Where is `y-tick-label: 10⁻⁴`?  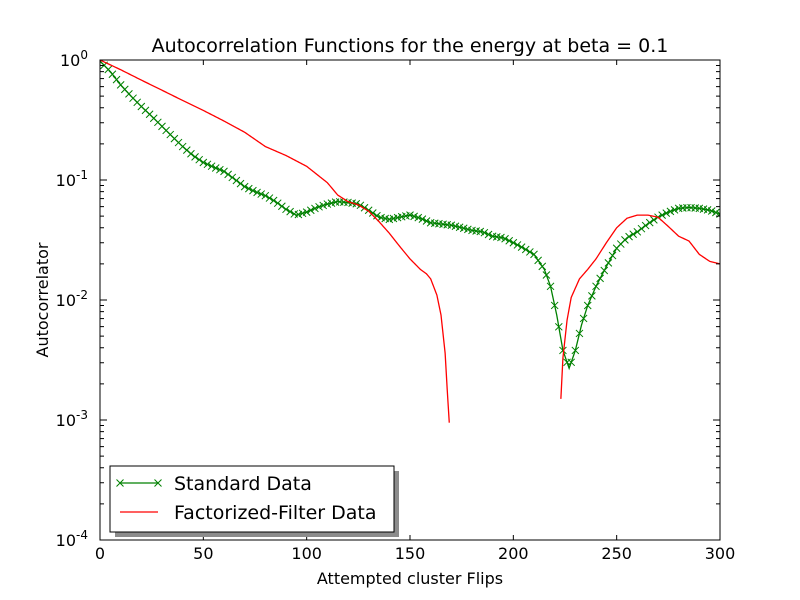
y-tick-label: 10⁻⁴ is located at coordinates (72, 539).